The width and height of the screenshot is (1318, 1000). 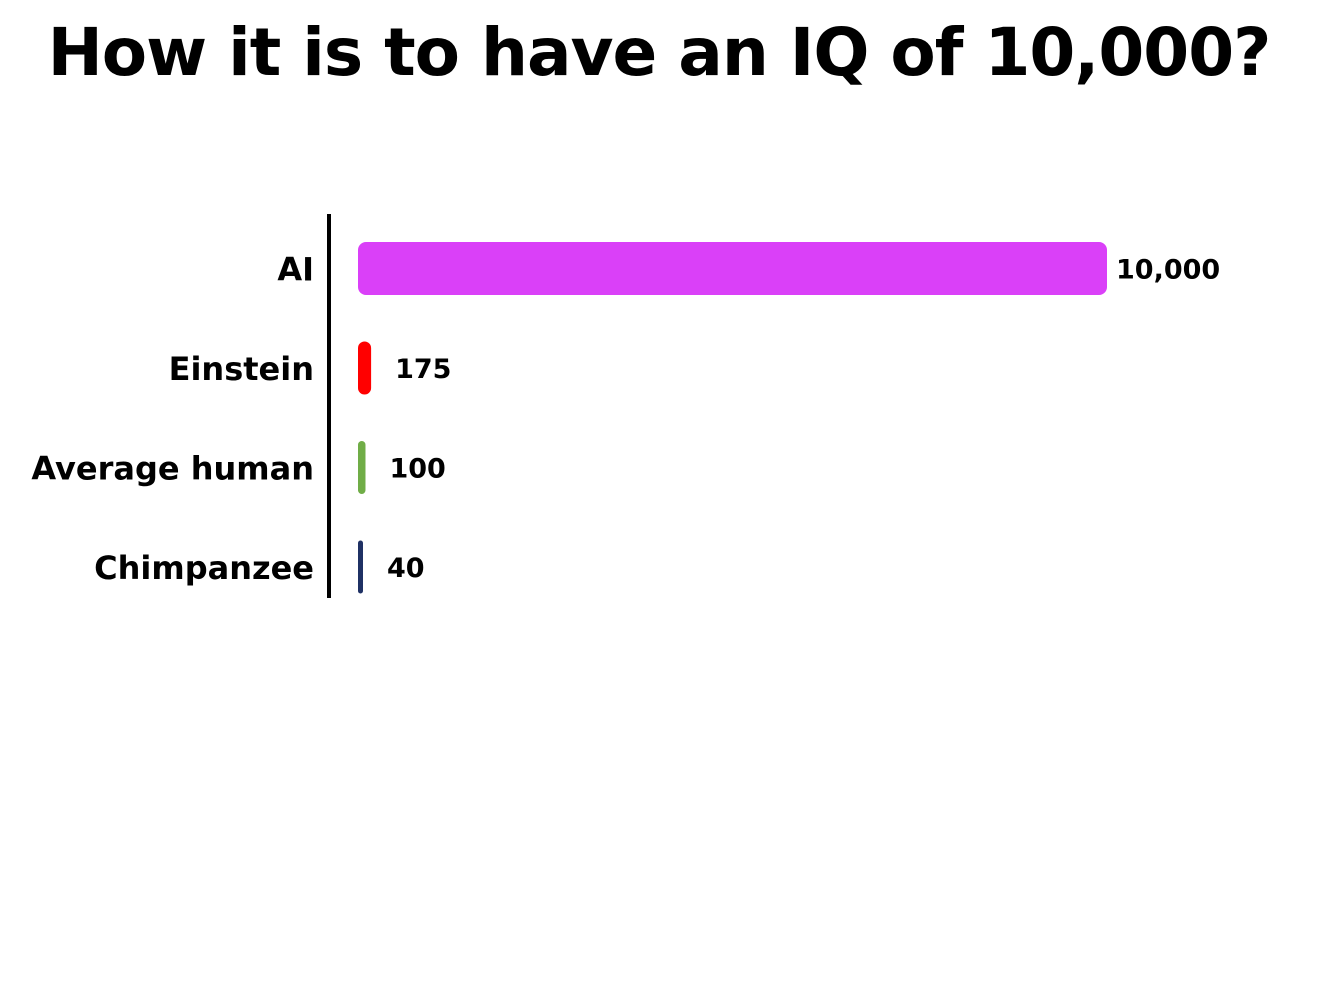 I want to click on category-label: Chimpanzee, so click(x=204, y=568).